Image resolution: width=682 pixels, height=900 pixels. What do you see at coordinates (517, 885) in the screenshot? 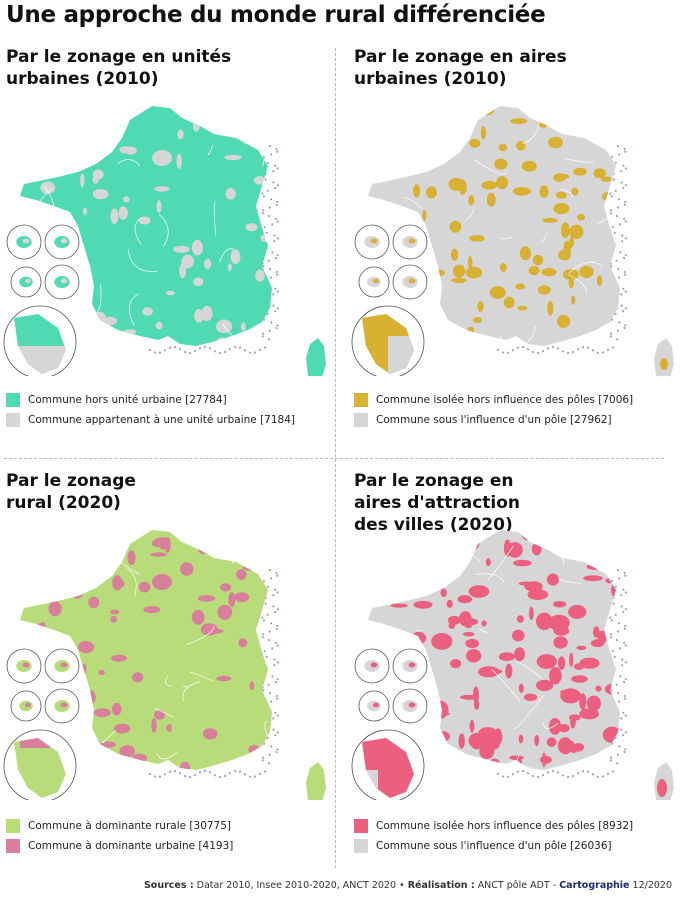
I see `realisation-text: ANCT pôle ADT -` at bounding box center [517, 885].